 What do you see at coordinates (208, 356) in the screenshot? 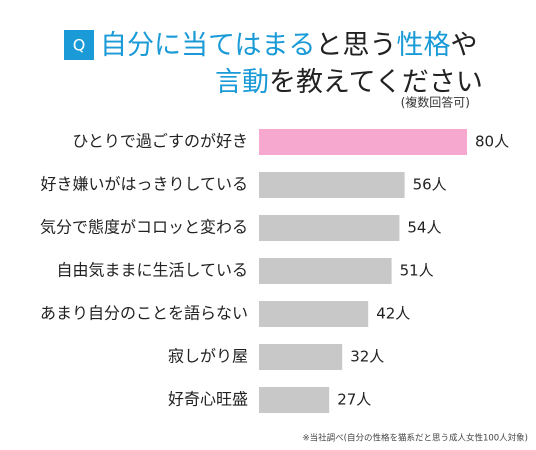
I see `category-label: 寂しがり屋` at bounding box center [208, 356].